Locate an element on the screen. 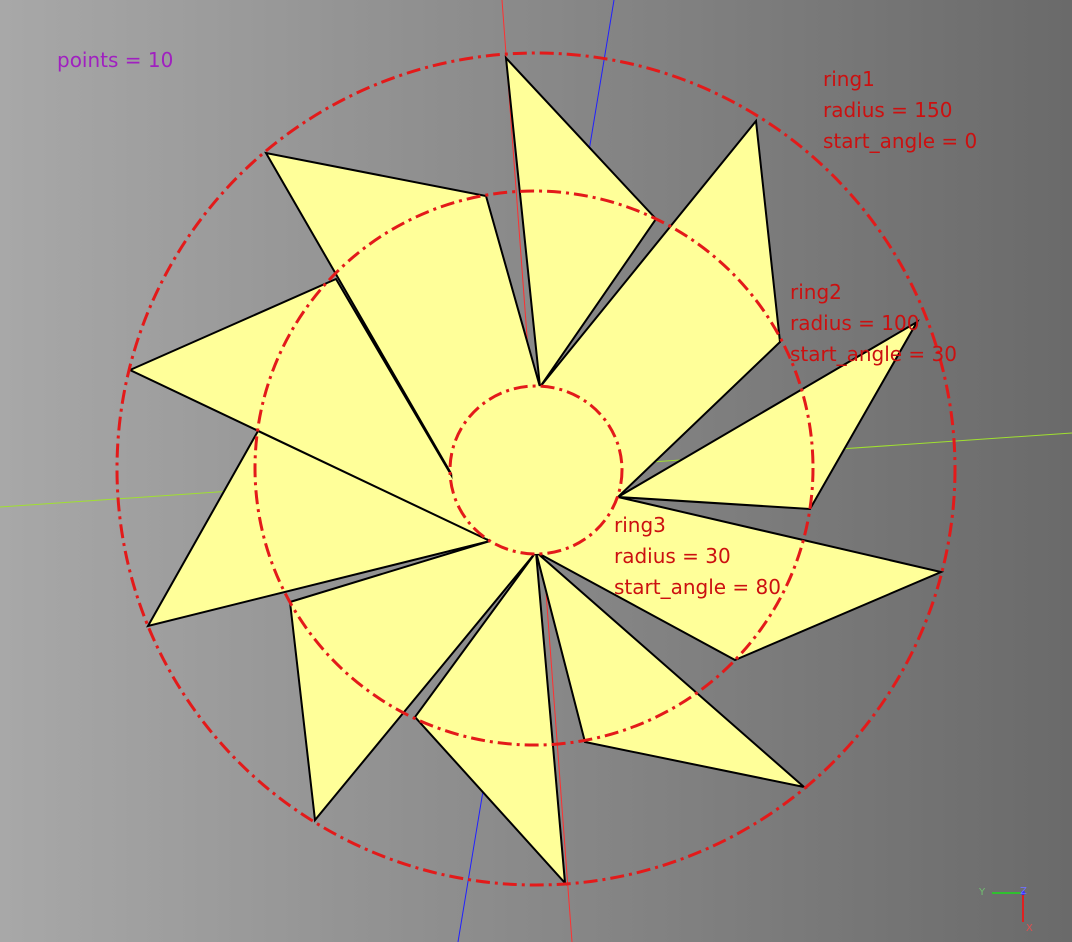  ring1-annotation: ring1 radius = 150 start_angle = 0 is located at coordinates (900, 110).